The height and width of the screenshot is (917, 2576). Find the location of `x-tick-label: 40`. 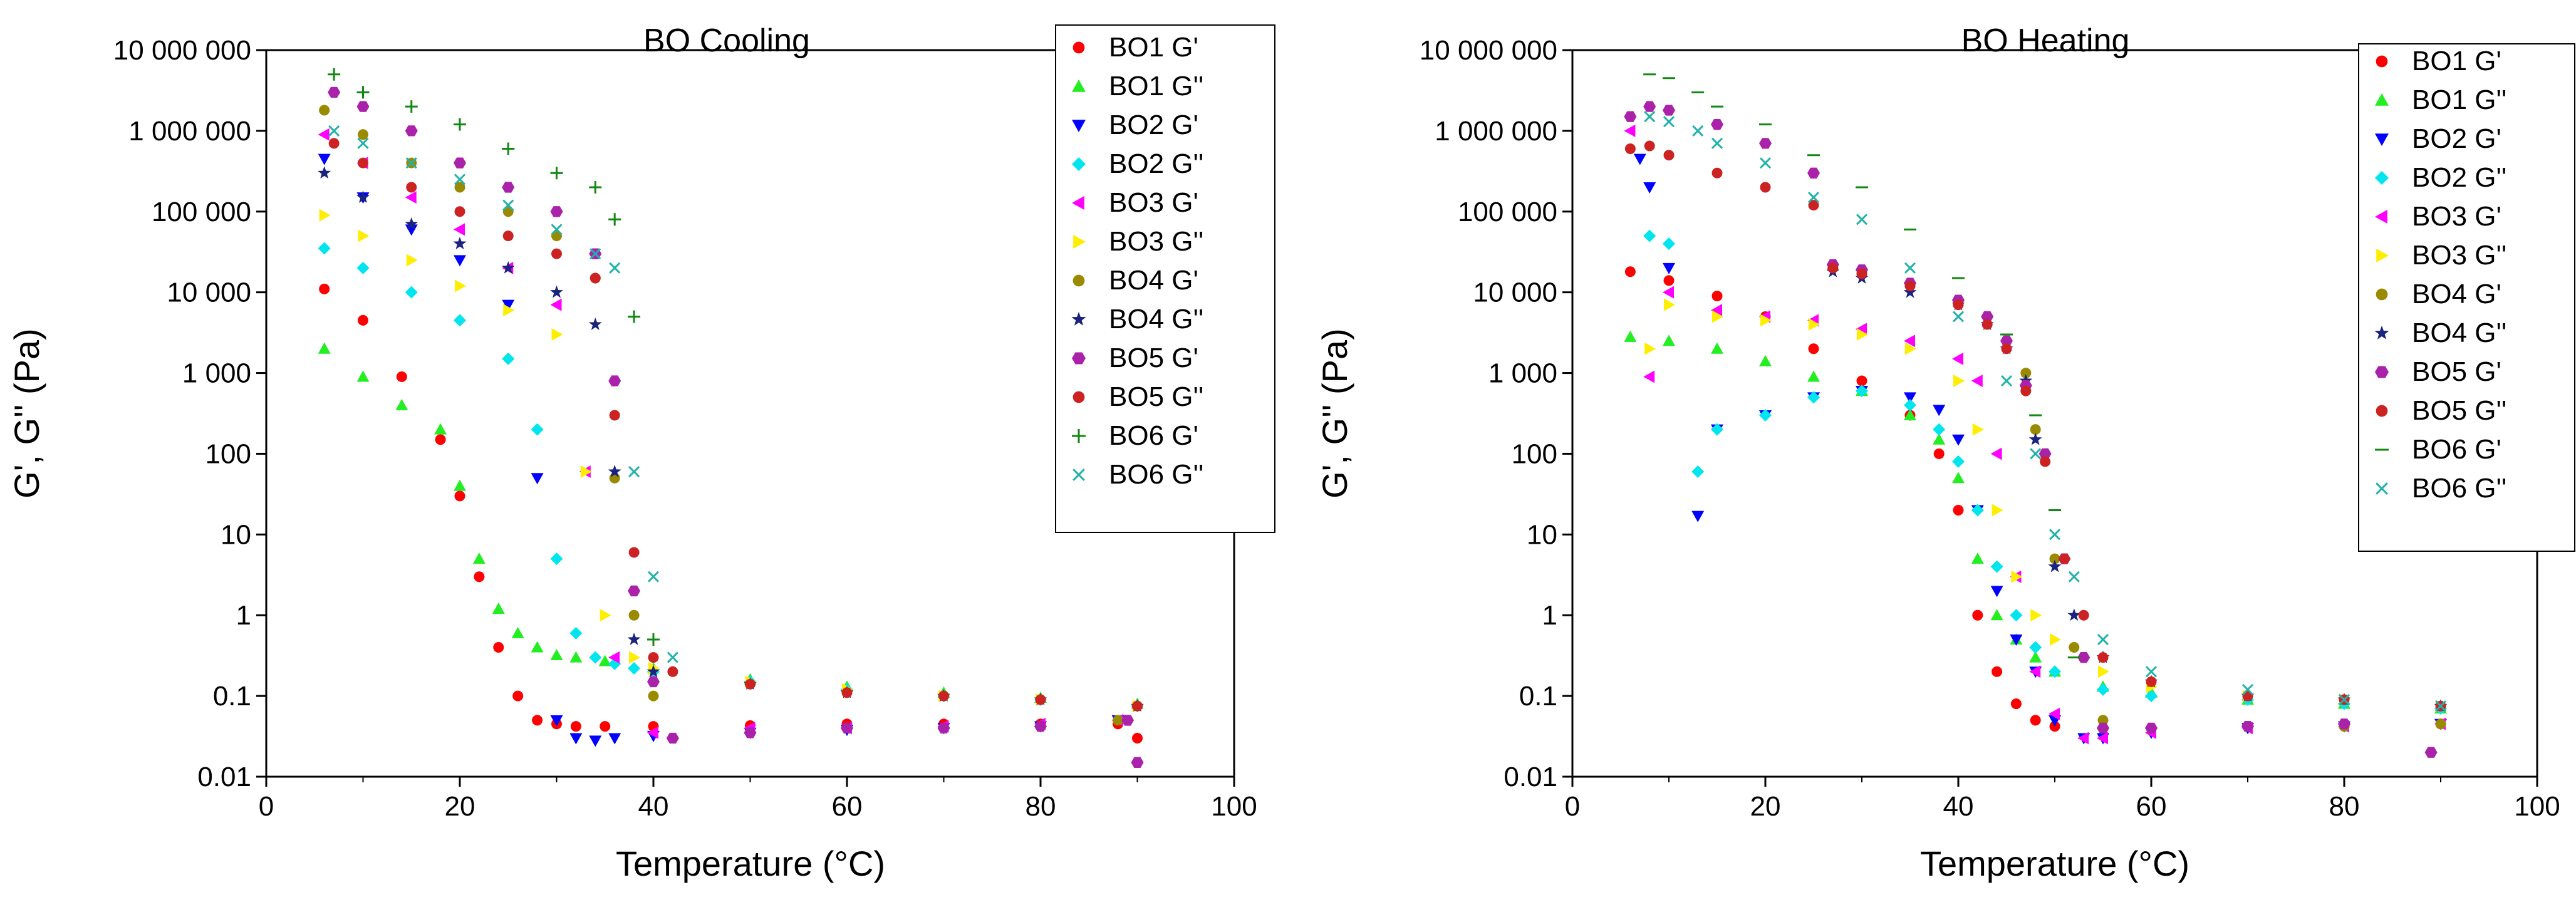

x-tick-label: 40 is located at coordinates (653, 806).